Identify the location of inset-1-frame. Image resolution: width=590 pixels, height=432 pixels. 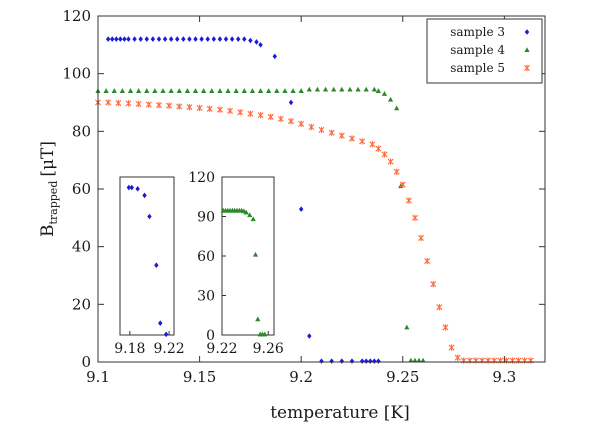
(147, 256).